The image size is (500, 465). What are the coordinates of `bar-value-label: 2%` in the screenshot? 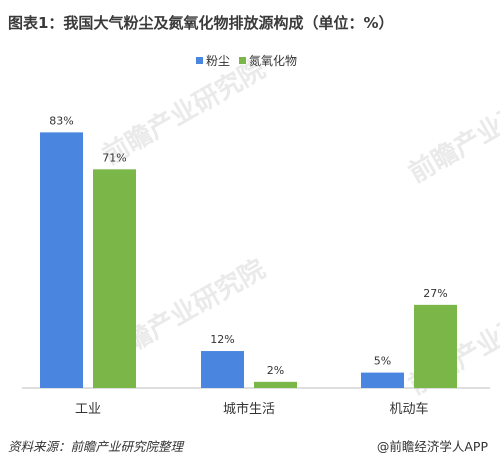 It's located at (275, 370).